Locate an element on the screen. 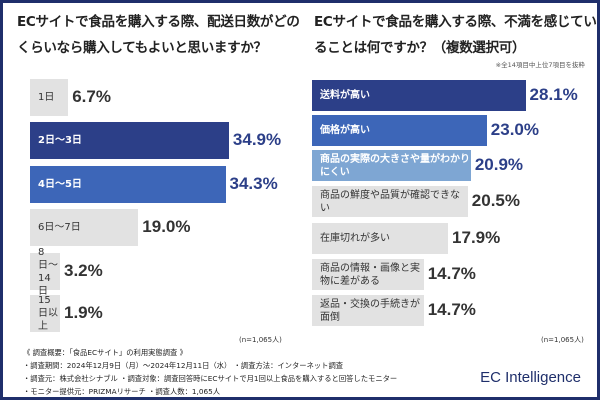 This screenshot has width=600, height=400. bar: 商品の情報・画像と実物に差がある is located at coordinates (368, 274).